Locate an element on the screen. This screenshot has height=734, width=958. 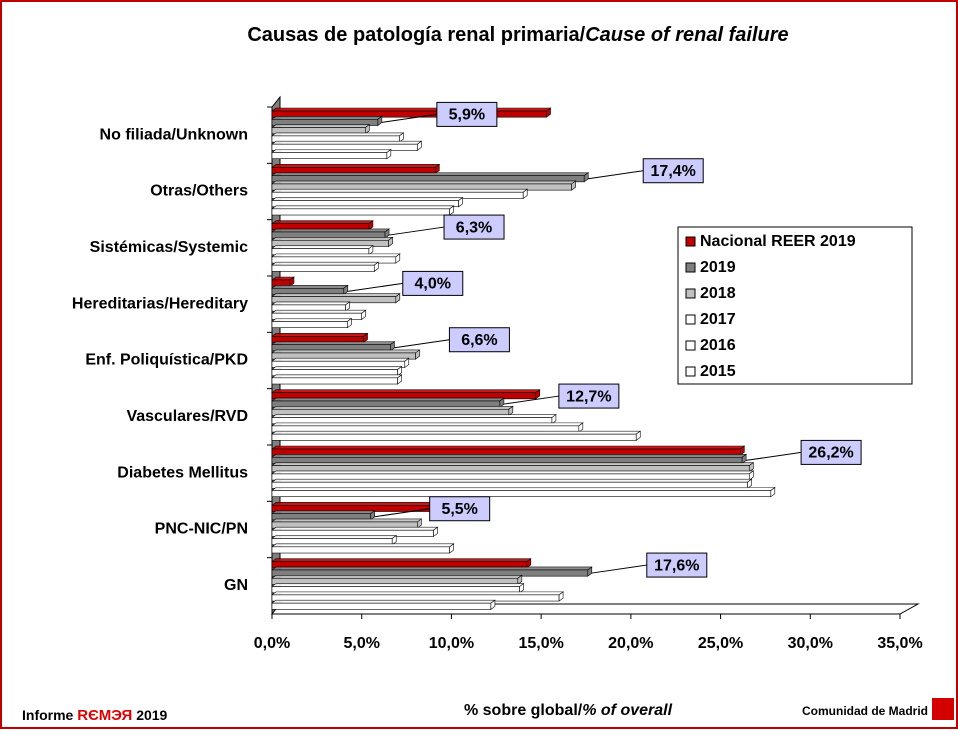
x-tick-label: 0,0% is located at coordinates (272, 643).